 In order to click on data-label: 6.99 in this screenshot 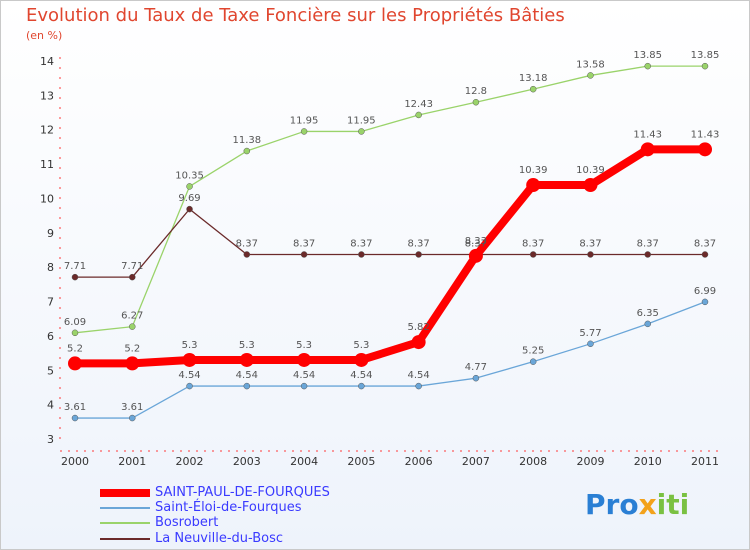, I will do `click(705, 291)`.